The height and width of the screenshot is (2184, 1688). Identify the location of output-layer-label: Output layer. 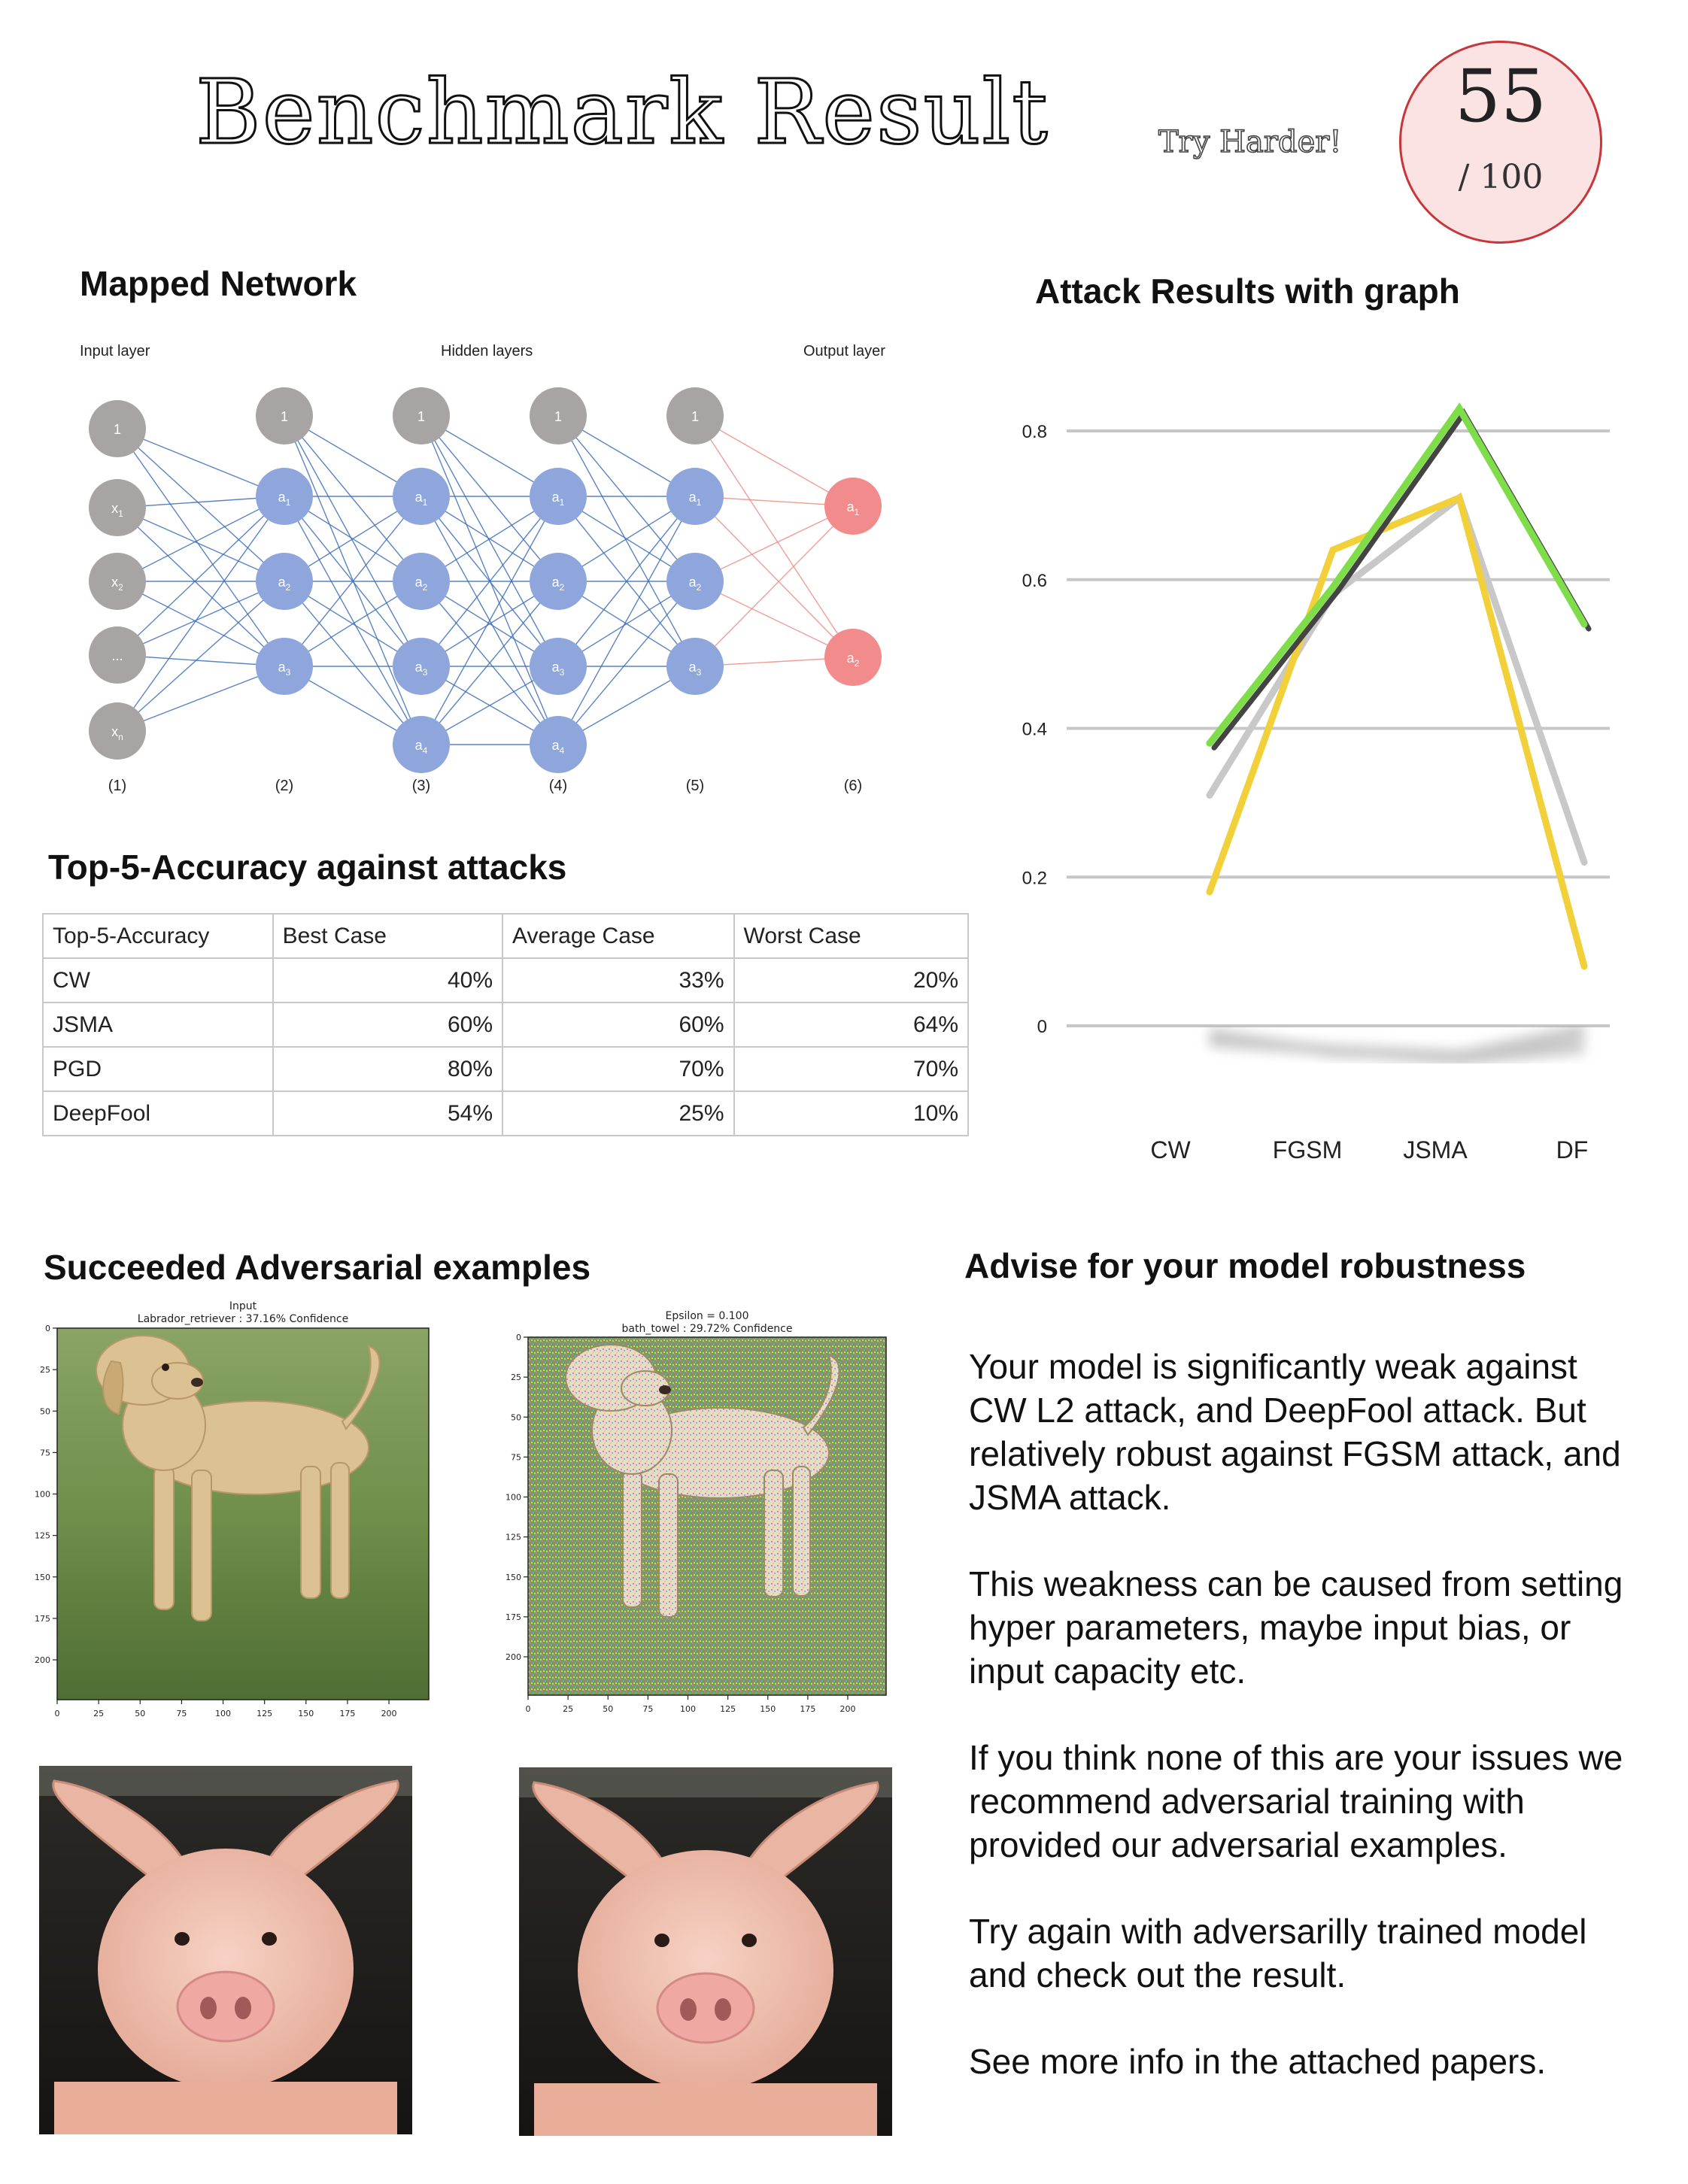
(844, 351).